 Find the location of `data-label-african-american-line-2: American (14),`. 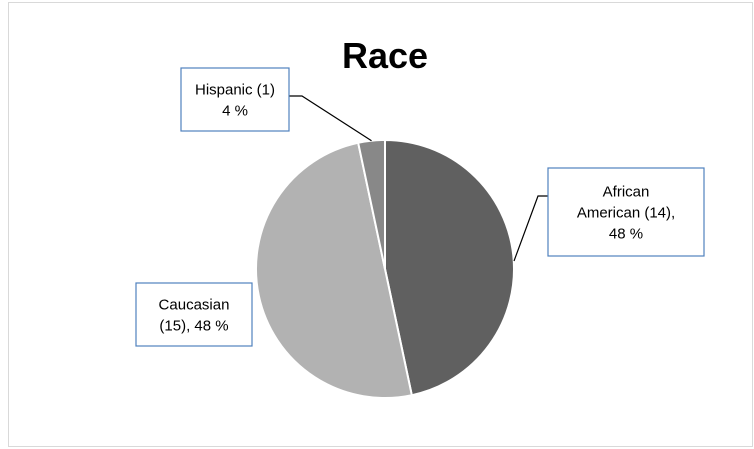

data-label-african-american-line-2: American (14), is located at coordinates (626, 213).